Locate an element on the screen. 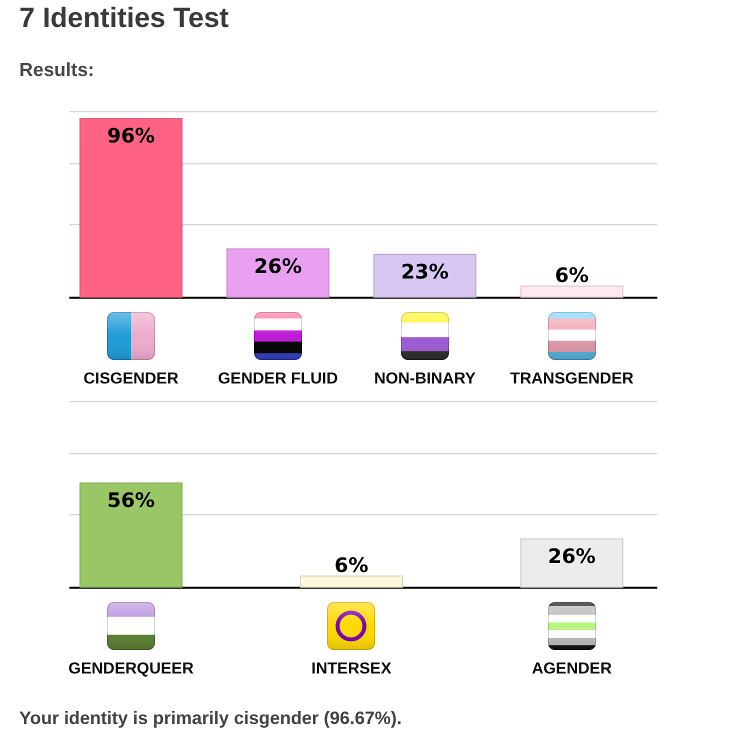  chart-subtitle: Results: is located at coordinates (56, 71).